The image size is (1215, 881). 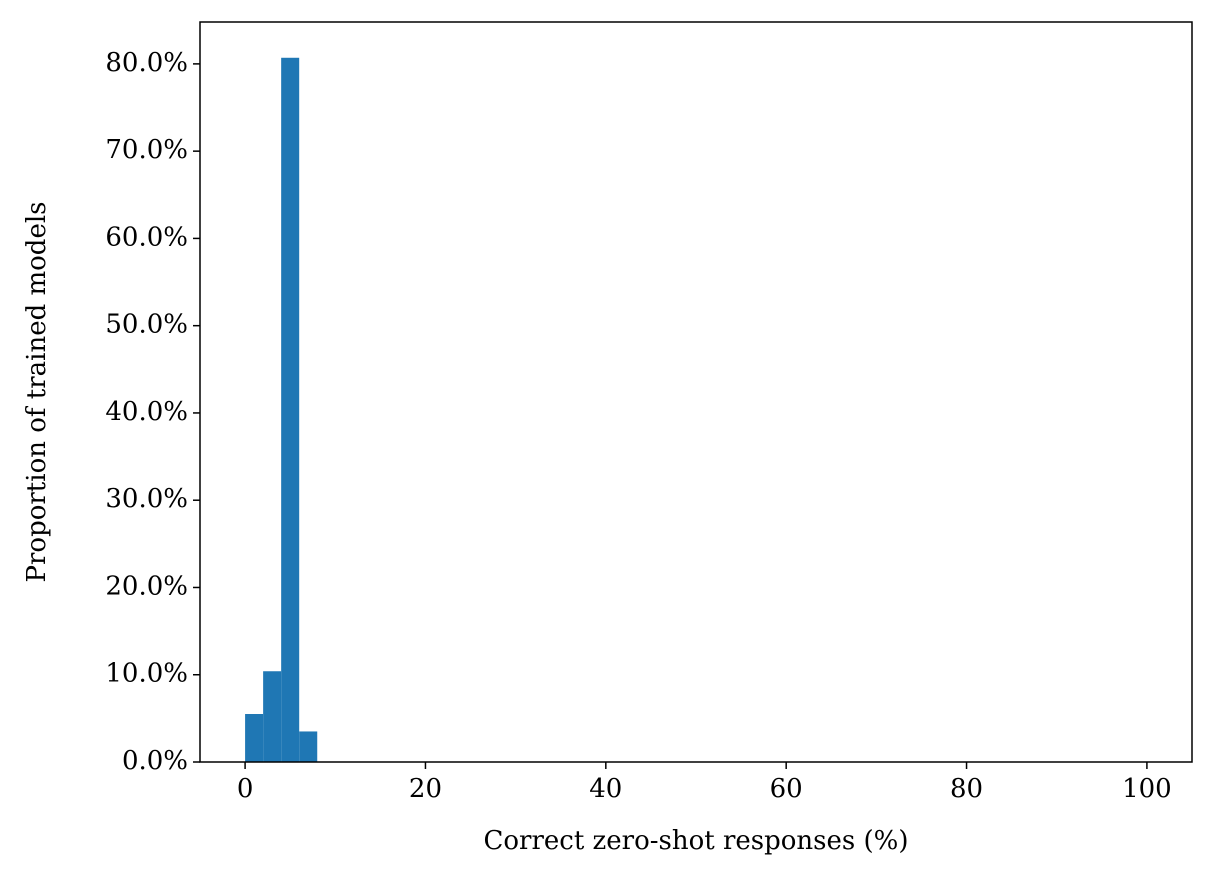 What do you see at coordinates (695, 841) in the screenshot?
I see `x-axis-label: Correct zero-shot responses (%)` at bounding box center [695, 841].